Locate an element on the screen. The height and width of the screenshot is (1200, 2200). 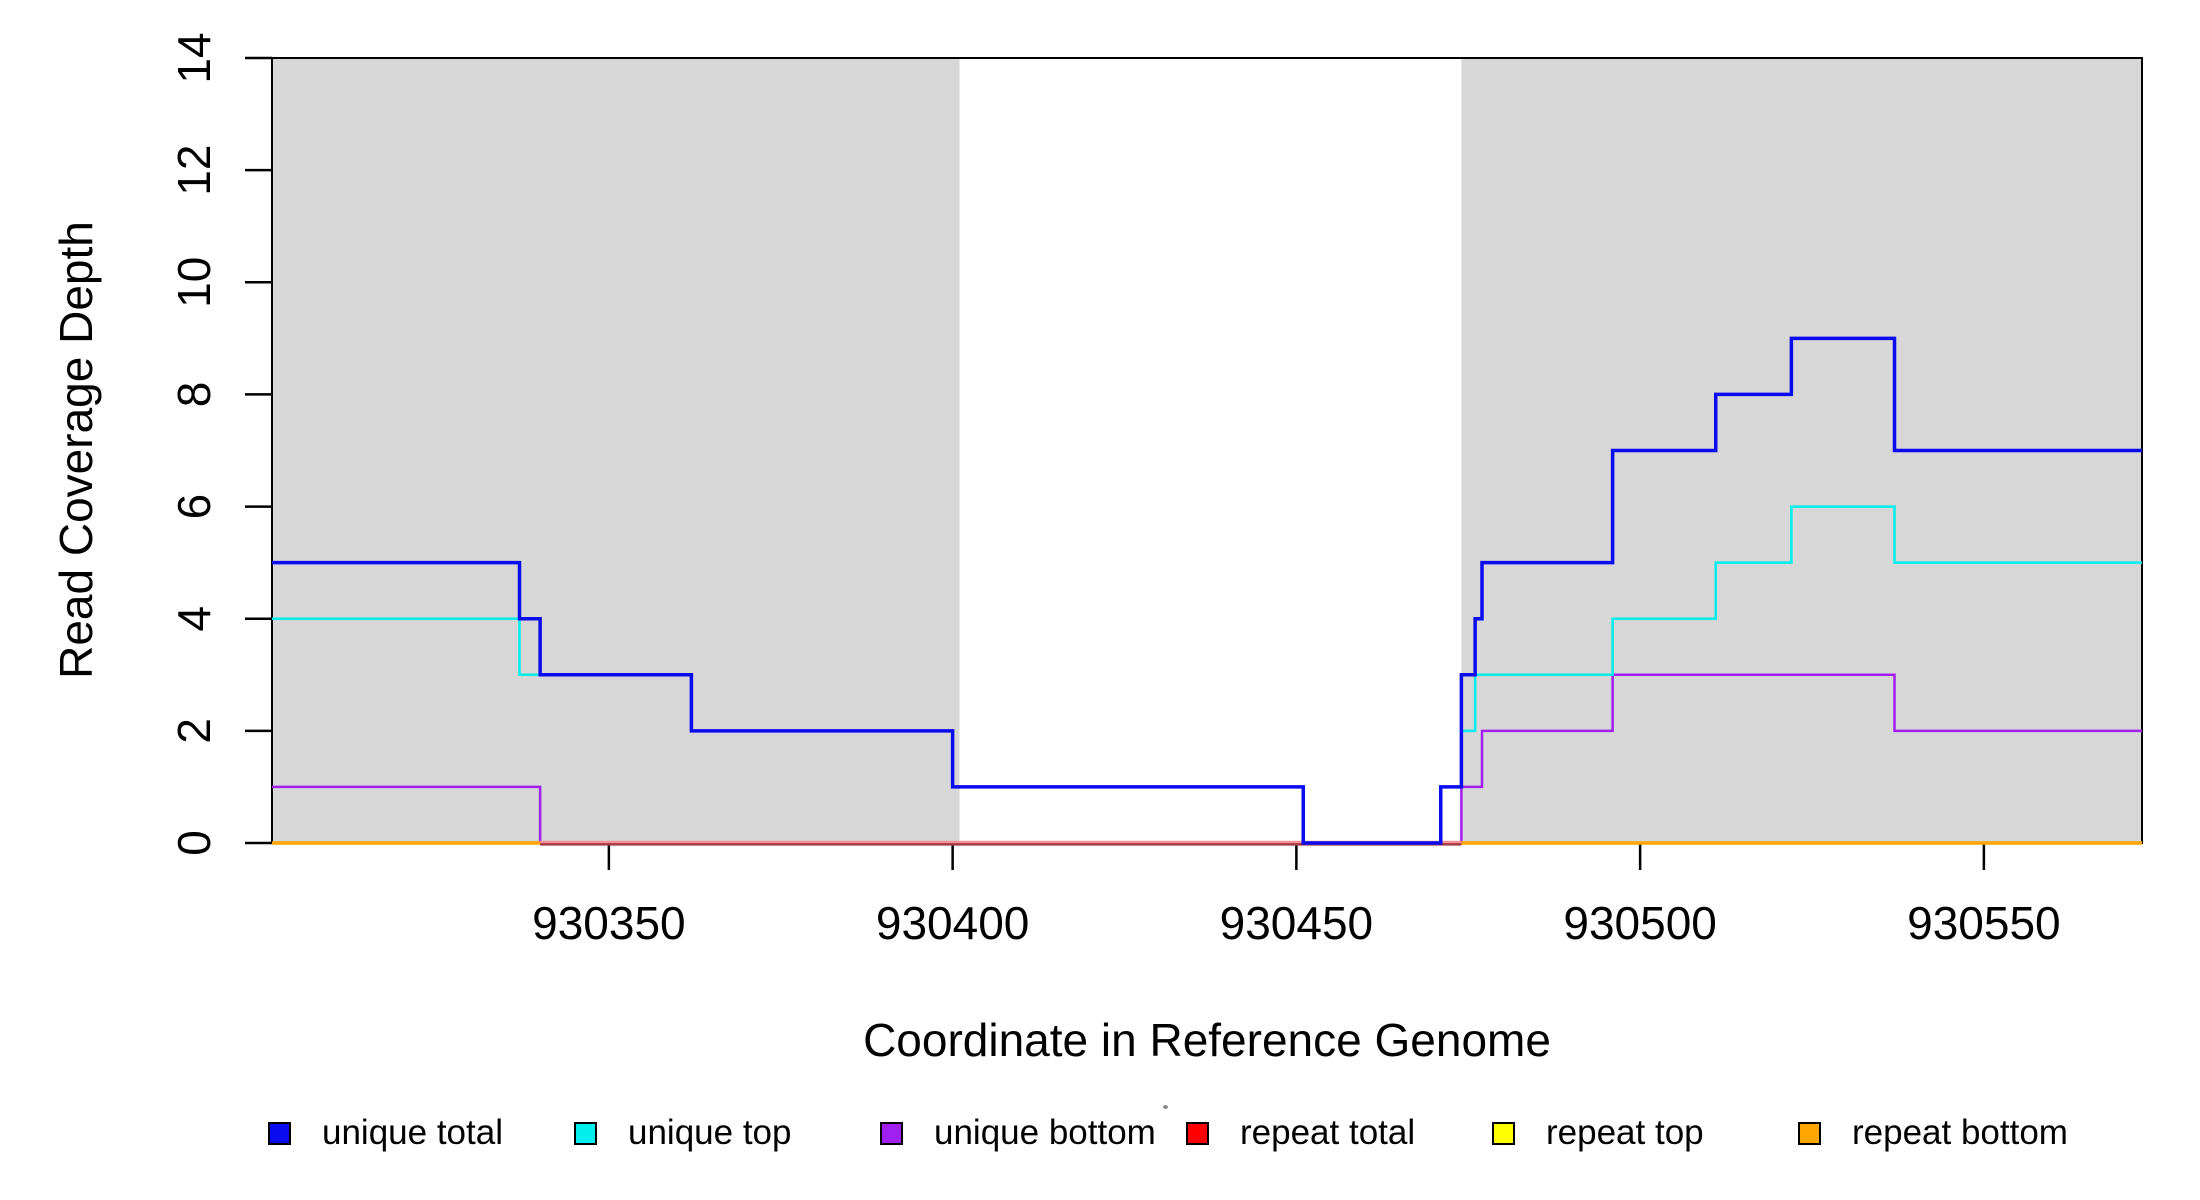
y-tick-label: 6 is located at coordinates (194, 507).